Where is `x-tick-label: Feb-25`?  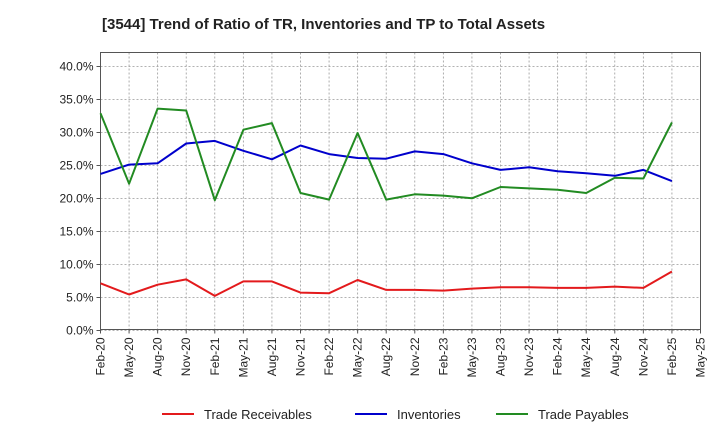
x-tick-label: Feb-25 is located at coordinates (672, 356).